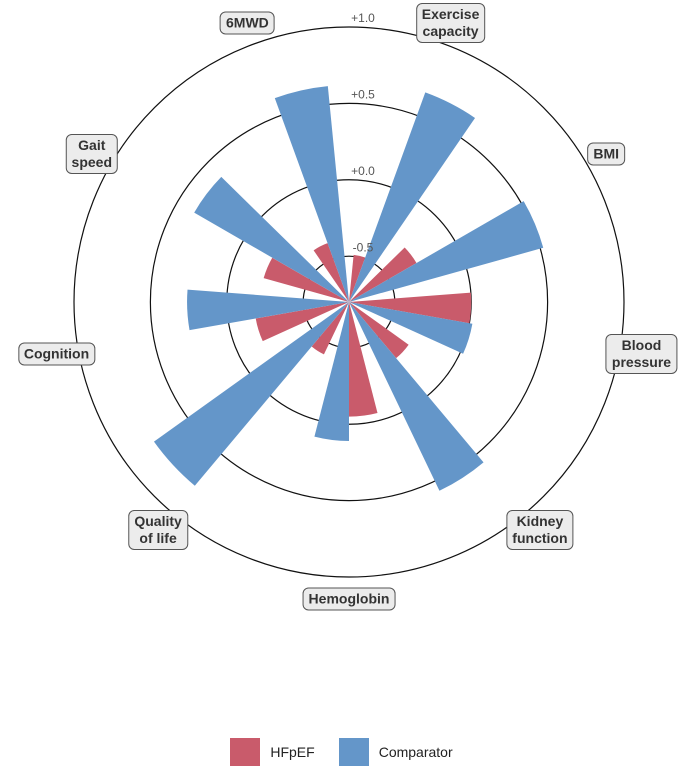 This screenshot has height=768, width=683. Describe the element at coordinates (158, 529) in the screenshot. I see `category-label: Quality of life` at that location.